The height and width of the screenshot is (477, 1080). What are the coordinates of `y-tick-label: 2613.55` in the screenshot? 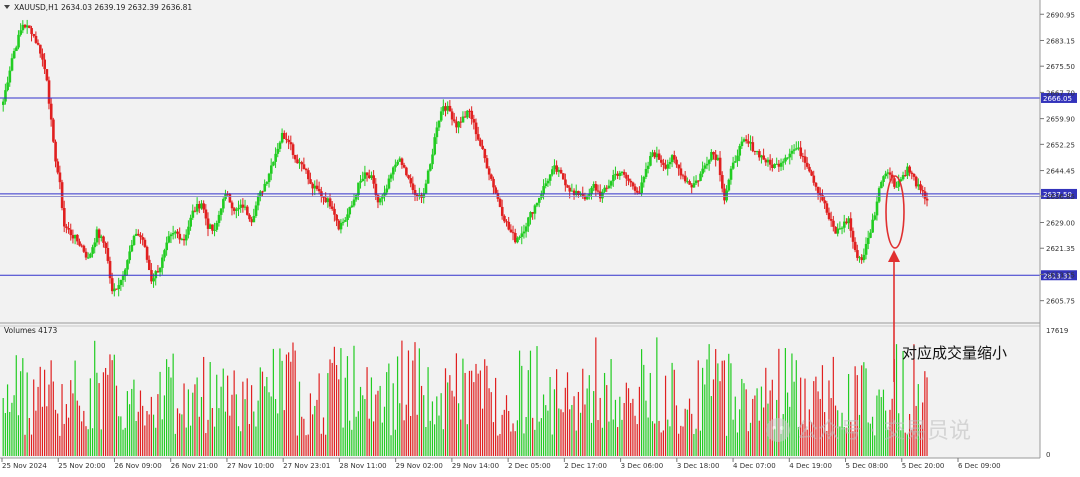 It's located at (1060, 275).